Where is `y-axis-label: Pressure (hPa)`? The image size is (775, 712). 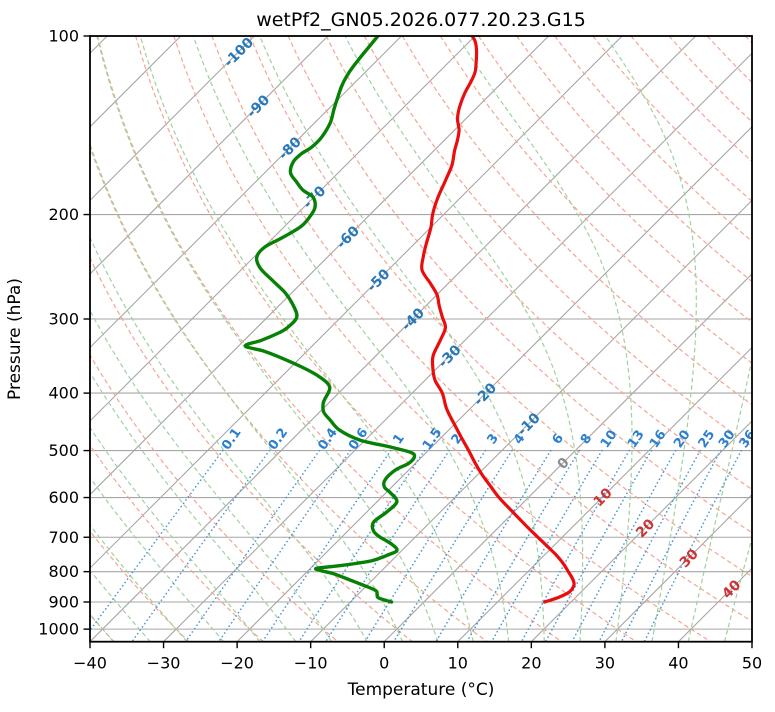 y-axis-label: Pressure (hPa) is located at coordinates (15, 339).